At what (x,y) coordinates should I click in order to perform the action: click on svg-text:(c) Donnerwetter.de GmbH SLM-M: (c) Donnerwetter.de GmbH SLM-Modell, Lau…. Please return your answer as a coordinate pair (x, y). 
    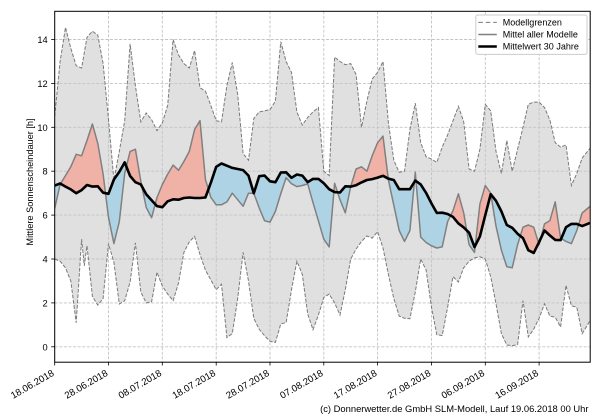
    Looking at the image, I should click on (454, 408).